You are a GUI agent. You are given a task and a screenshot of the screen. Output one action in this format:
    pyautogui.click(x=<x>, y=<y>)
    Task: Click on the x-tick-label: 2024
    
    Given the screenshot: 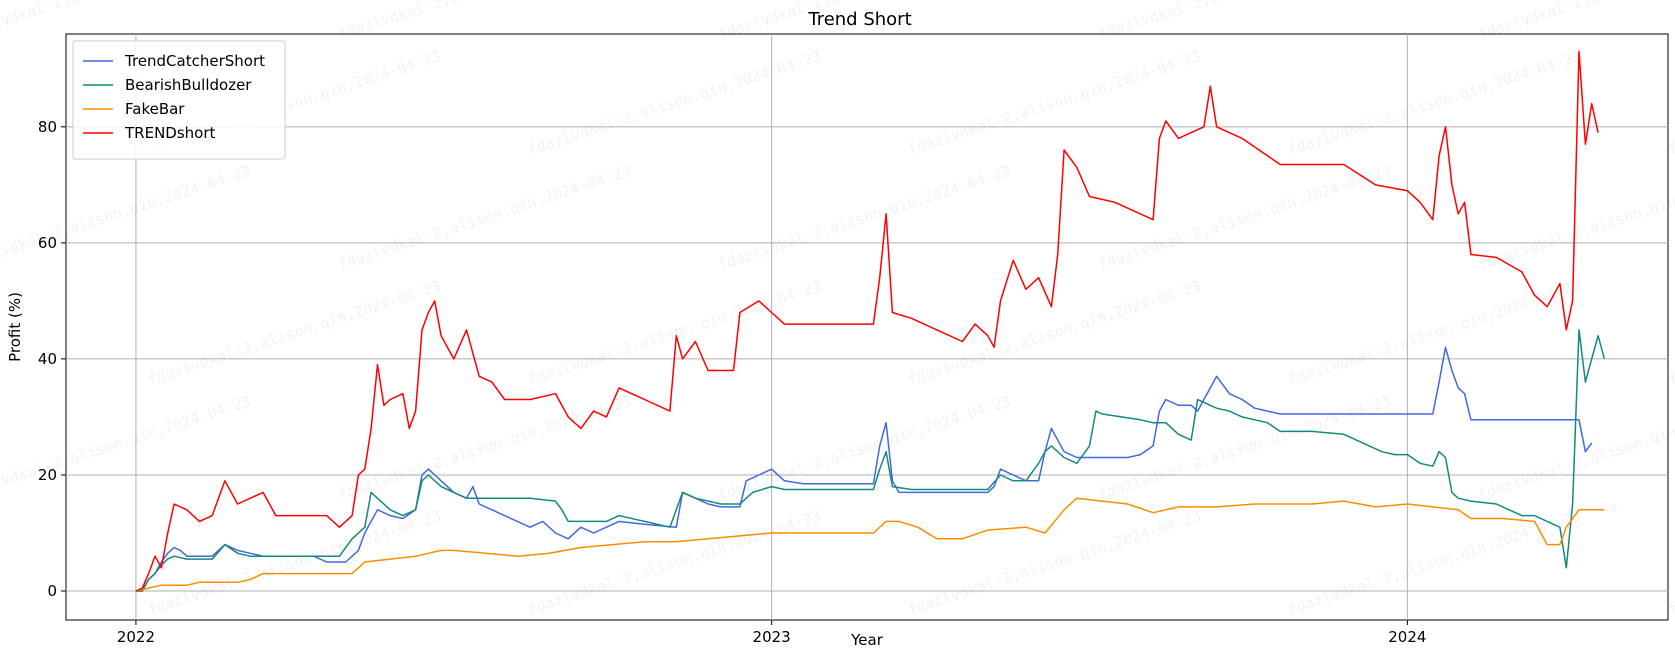 What is the action you would take?
    pyautogui.click(x=1407, y=637)
    